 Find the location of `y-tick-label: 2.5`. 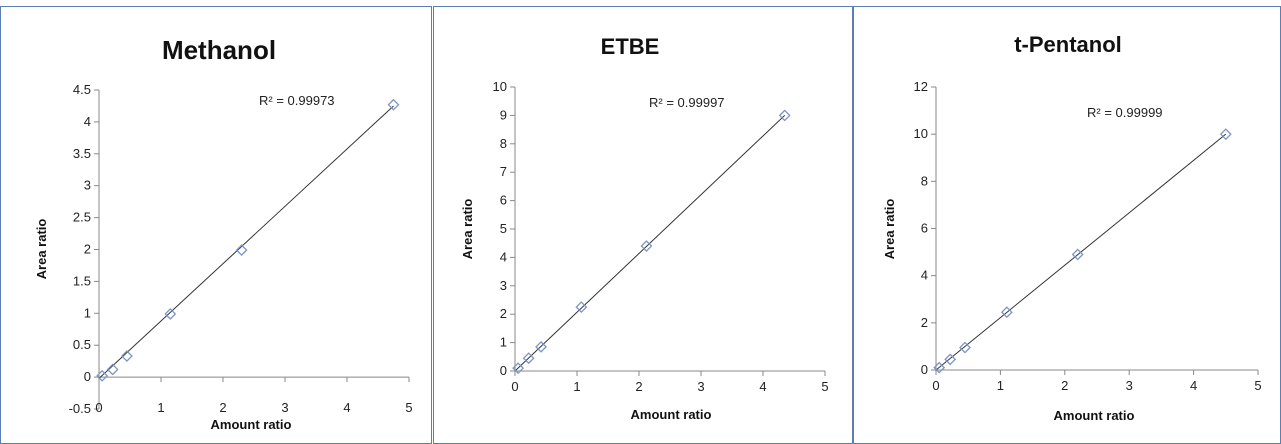

y-tick-label: 2.5 is located at coordinates (82, 217).